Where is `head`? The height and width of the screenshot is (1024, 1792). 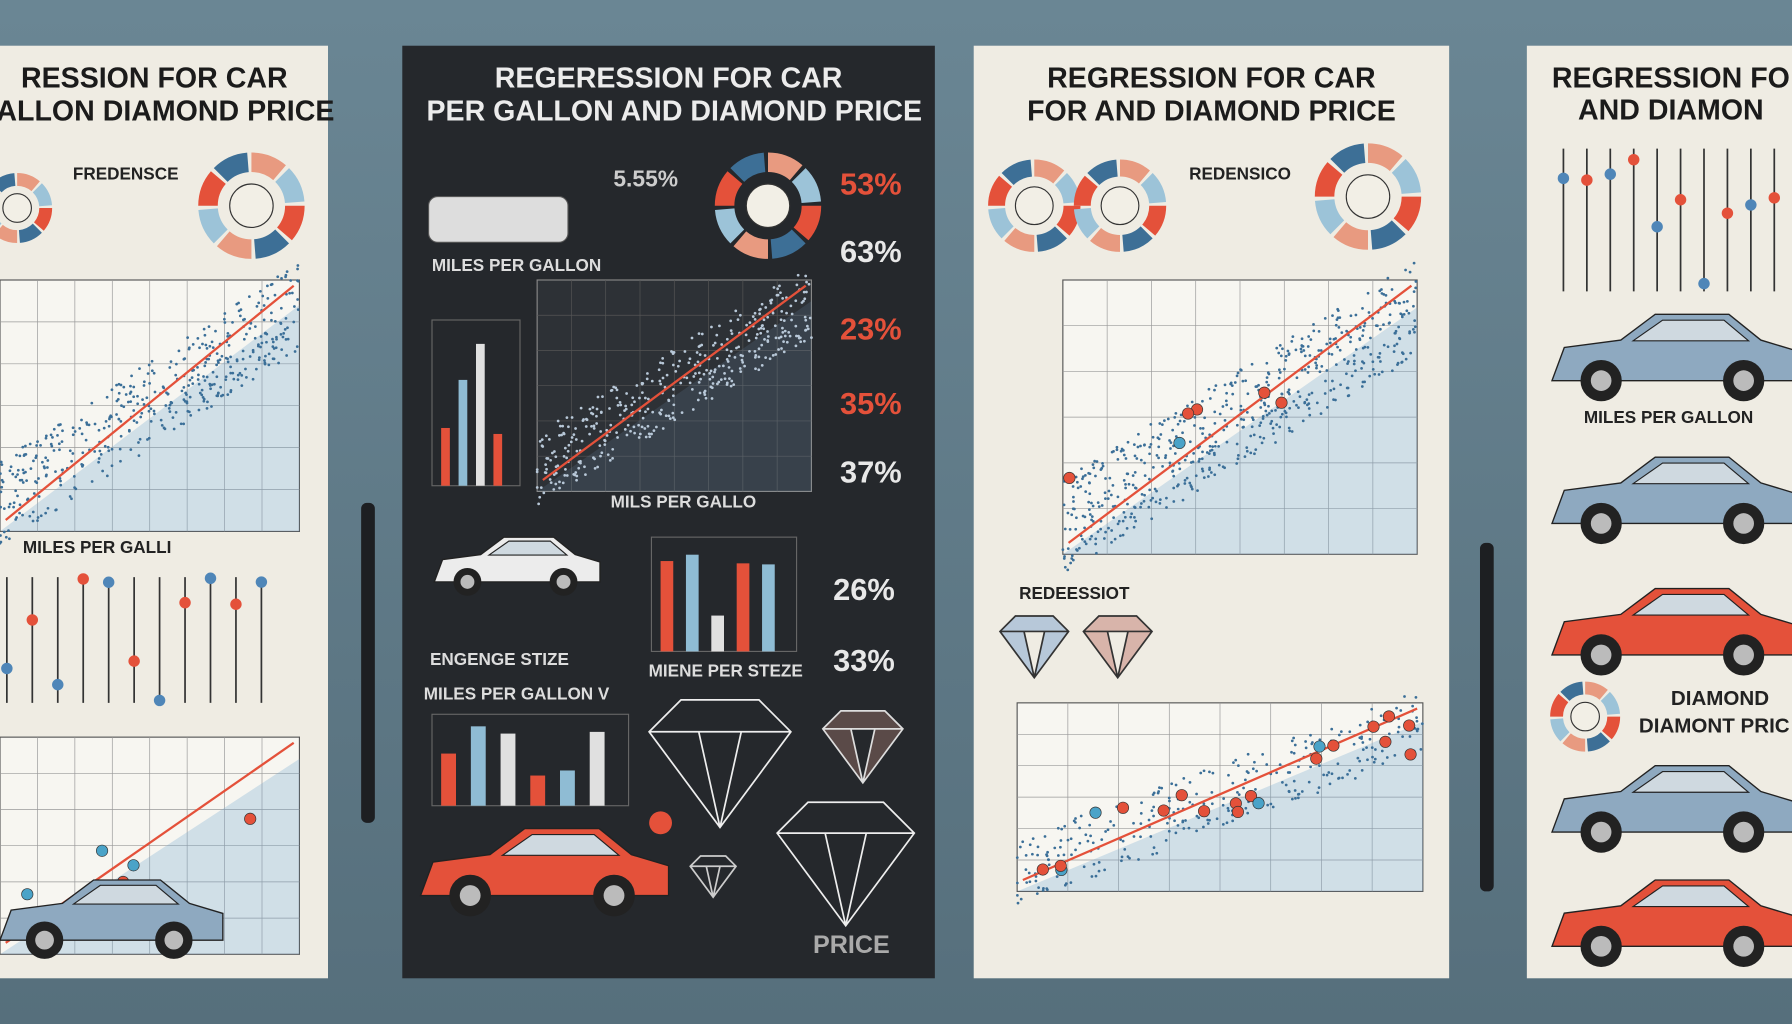
head is located at coordinates (1704, 283).